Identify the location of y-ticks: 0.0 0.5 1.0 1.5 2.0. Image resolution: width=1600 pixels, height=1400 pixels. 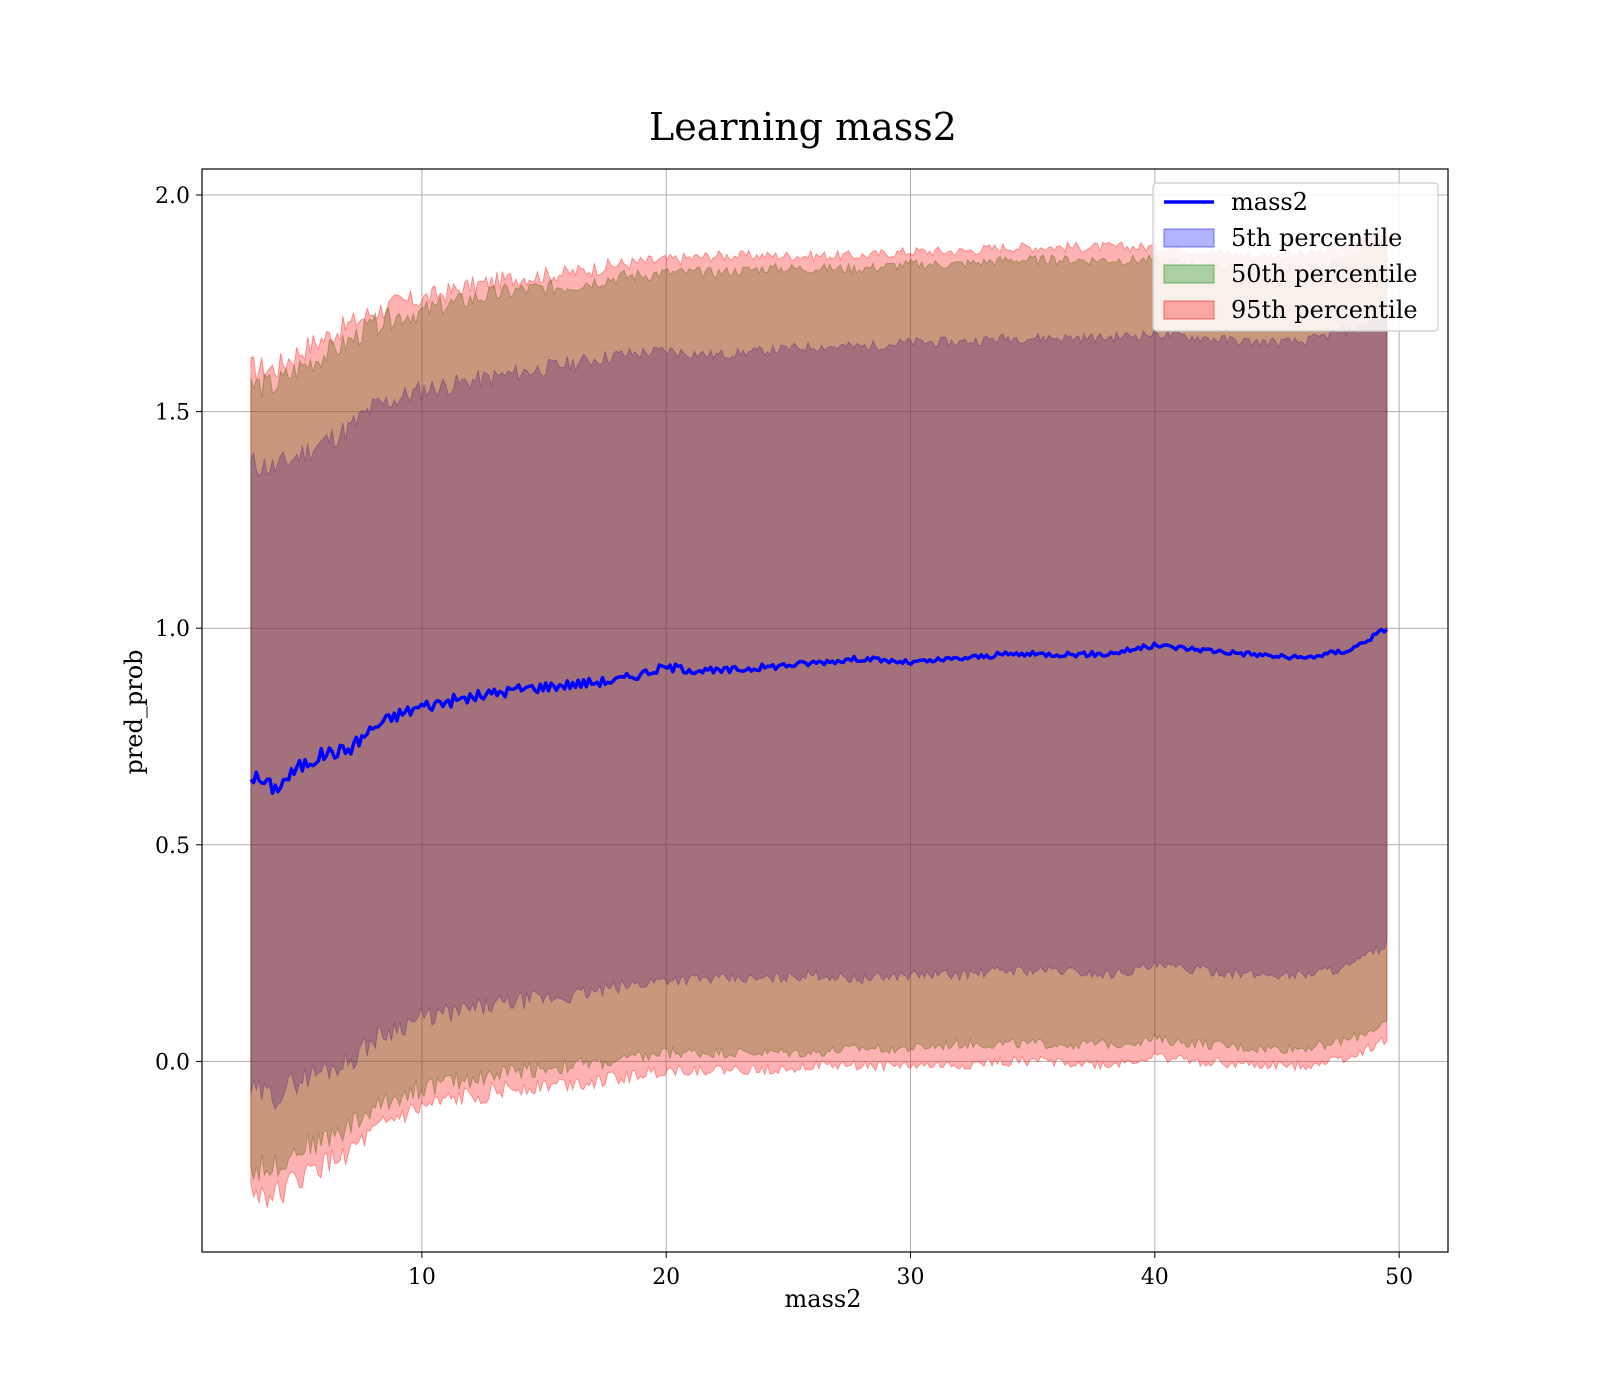
(178, 629).